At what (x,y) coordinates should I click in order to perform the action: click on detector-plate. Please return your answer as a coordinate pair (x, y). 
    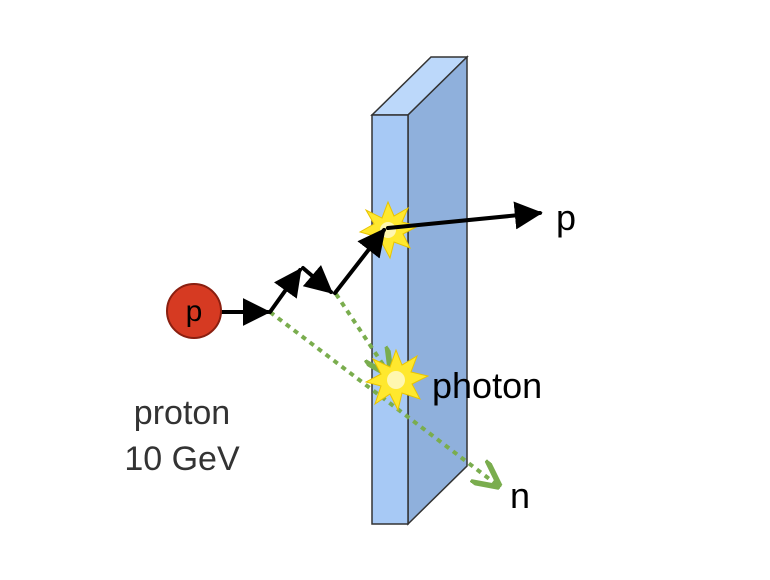
    Looking at the image, I should click on (419, 290).